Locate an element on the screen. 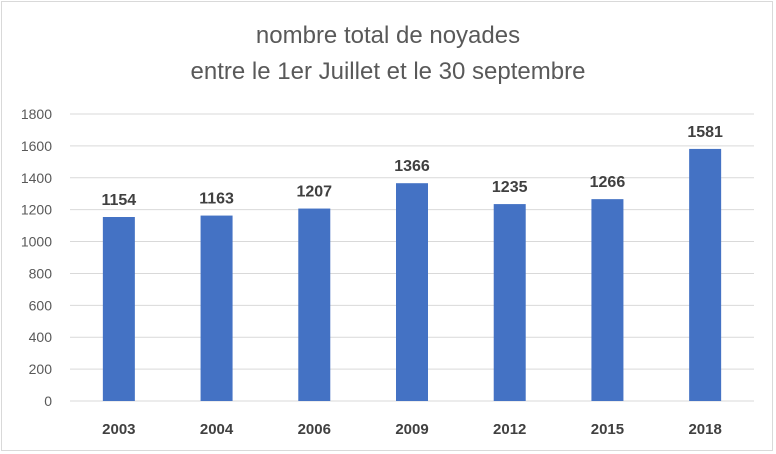  data-label-2006: 1207 is located at coordinates (314, 192).